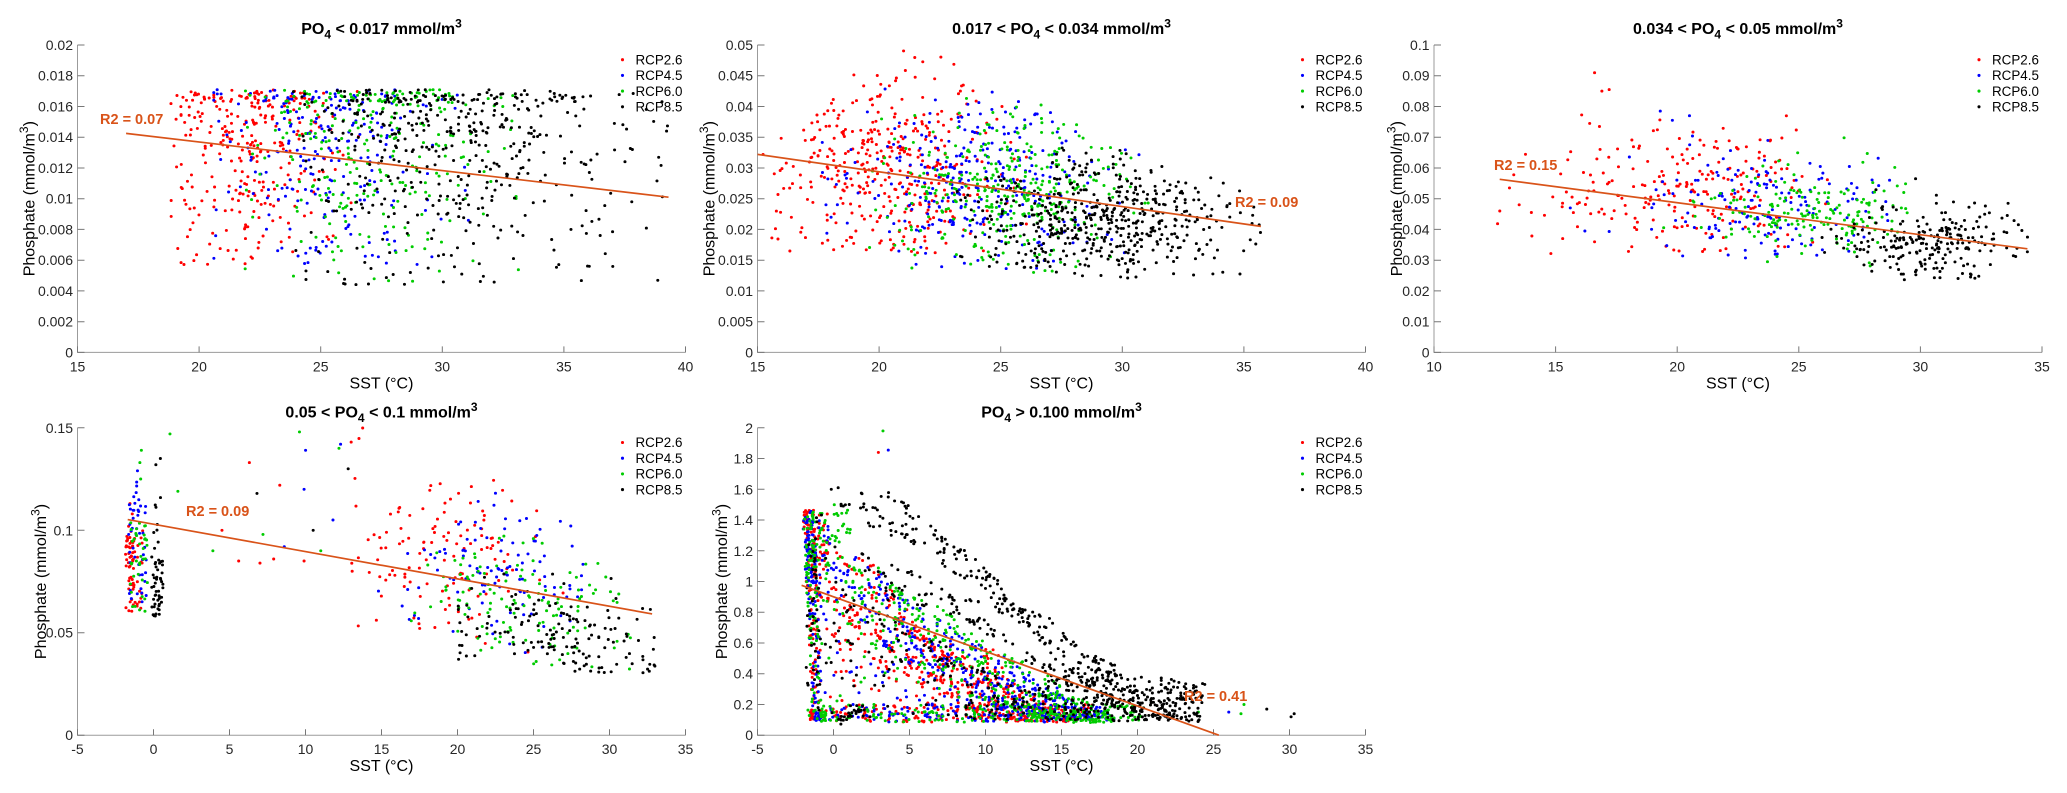 The width and height of the screenshot is (2067, 793). Describe the element at coordinates (757, 749) in the screenshot. I see `svg-text: -5` at that location.